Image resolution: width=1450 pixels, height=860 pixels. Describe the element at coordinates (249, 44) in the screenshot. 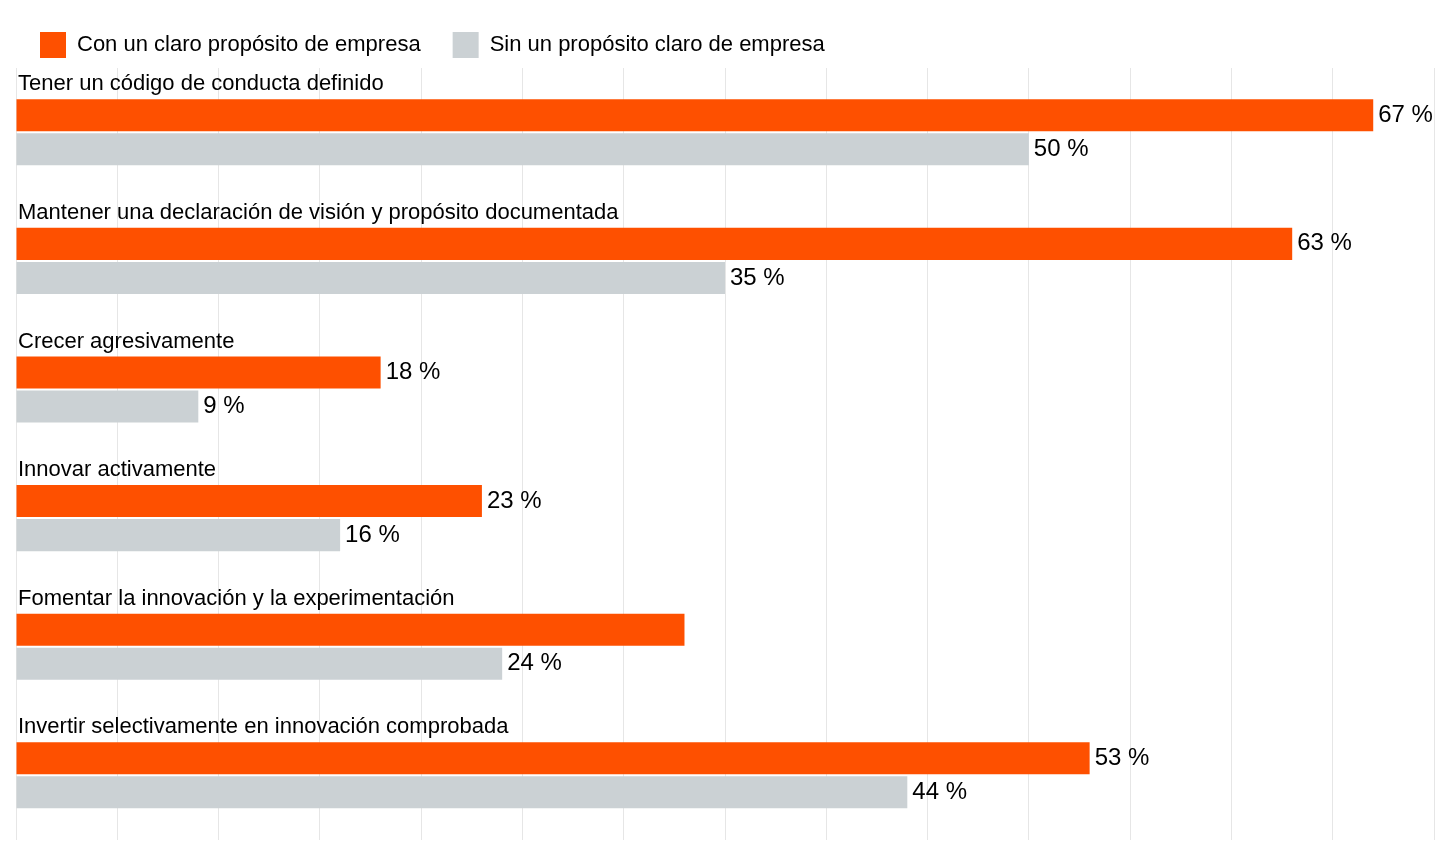

I see `legend-label: Con un claro propósito de empresa` at that location.